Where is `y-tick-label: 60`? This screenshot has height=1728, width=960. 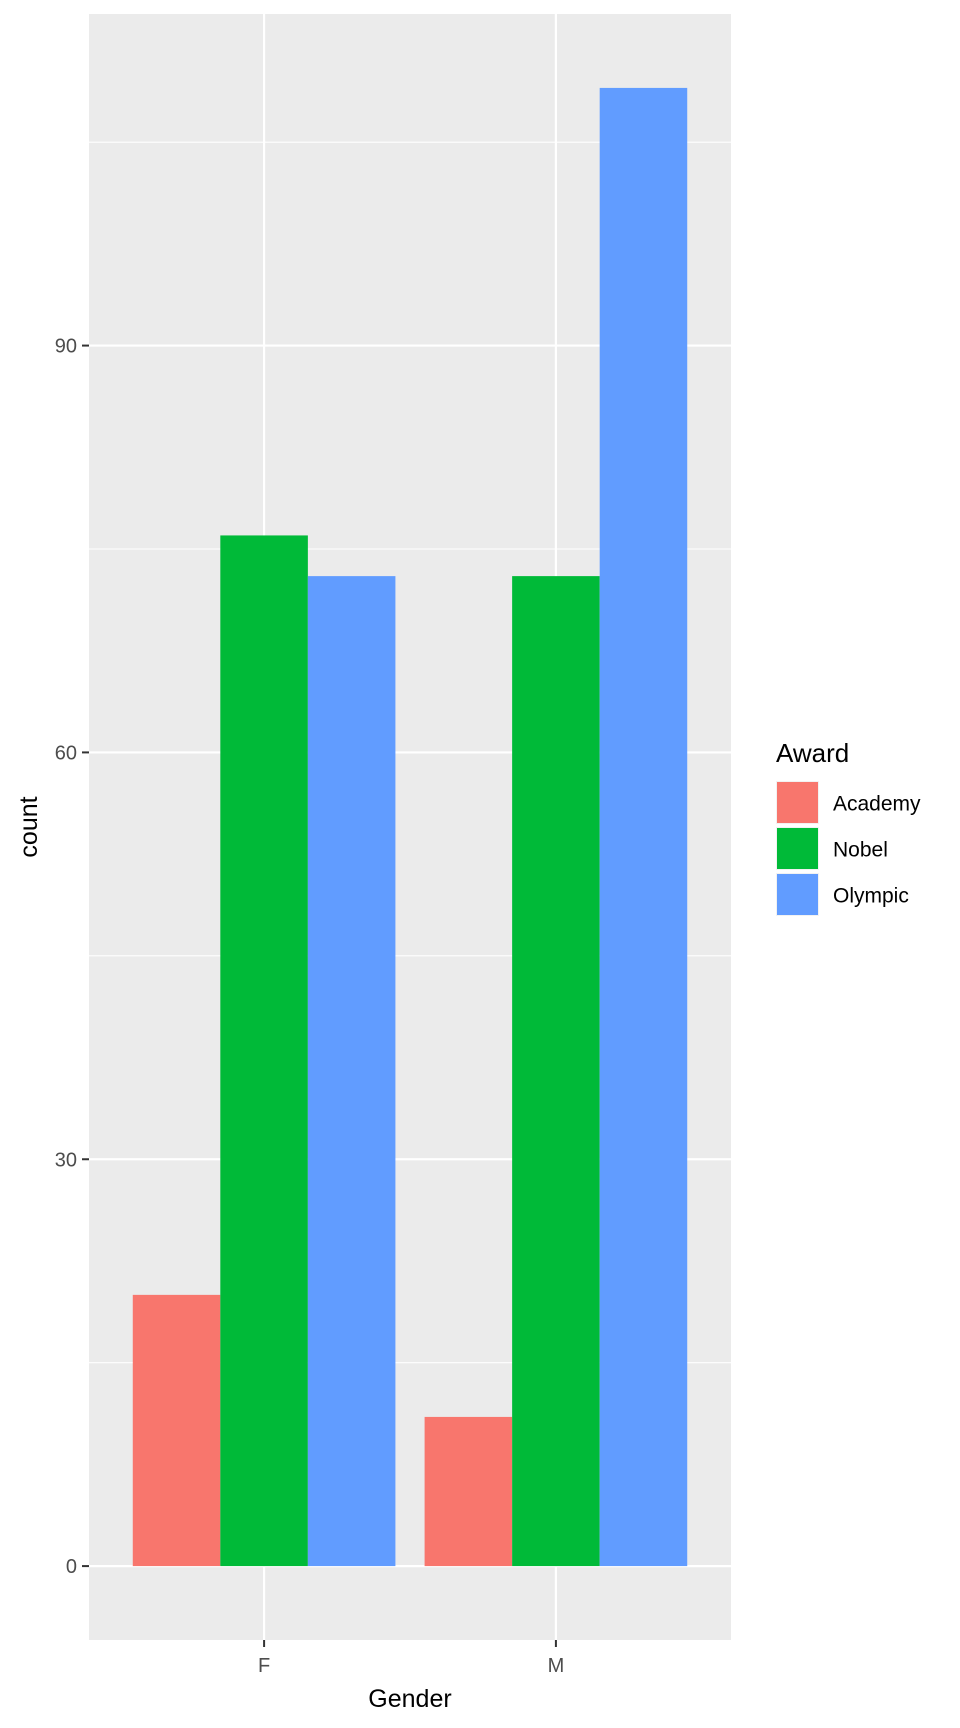 y-tick-label: 60 is located at coordinates (66, 753).